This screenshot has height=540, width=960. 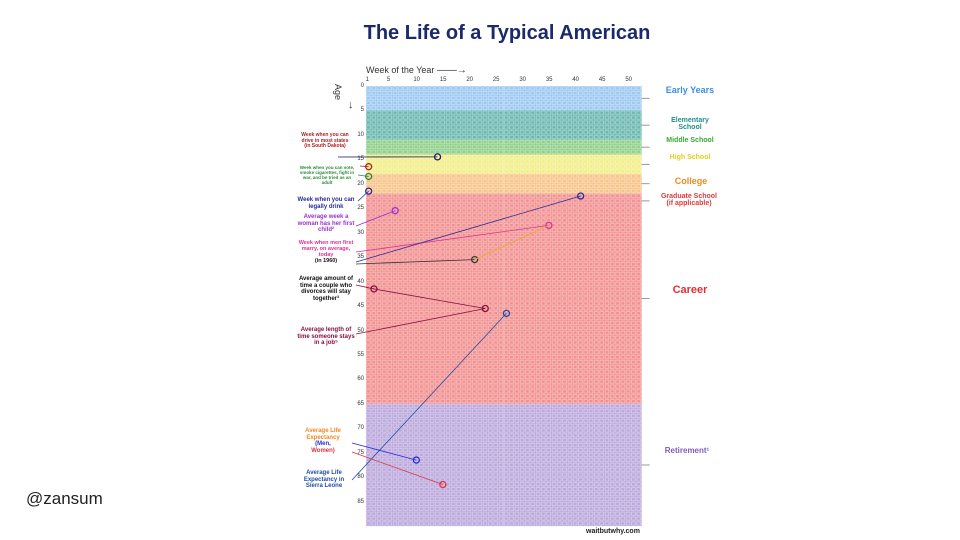 I want to click on week-tick: 5, so click(x=388, y=80).